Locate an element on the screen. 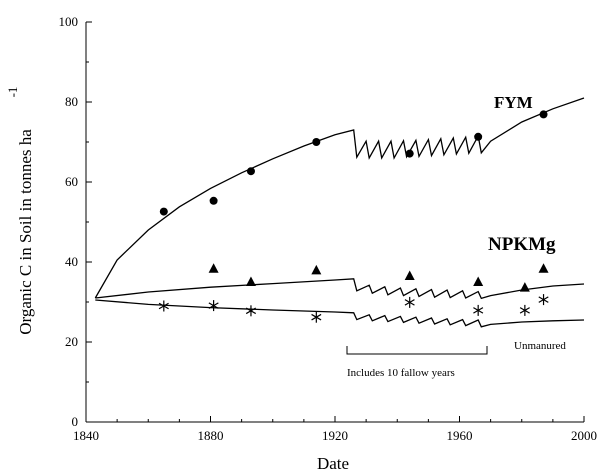 This screenshot has height=473, width=603. y-tick-label: 0 is located at coordinates (75, 421).